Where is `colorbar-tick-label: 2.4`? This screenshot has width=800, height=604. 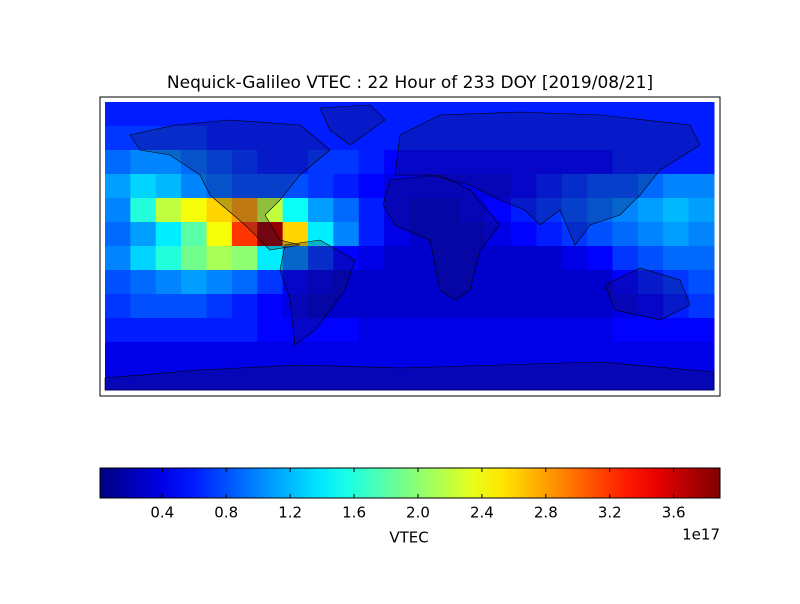
colorbar-tick-label: 2.4 is located at coordinates (482, 513).